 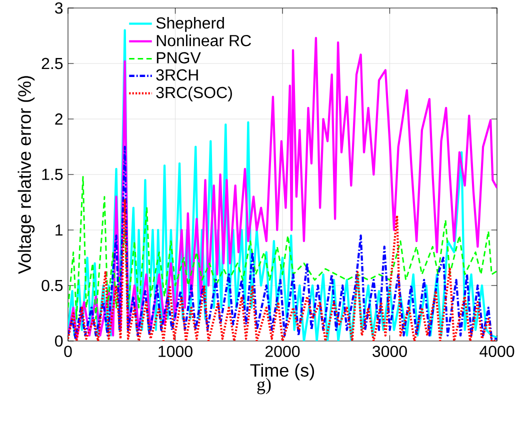 What do you see at coordinates (194, 94) in the screenshot?
I see `legend-label: 3RC(SOC)` at bounding box center [194, 94].